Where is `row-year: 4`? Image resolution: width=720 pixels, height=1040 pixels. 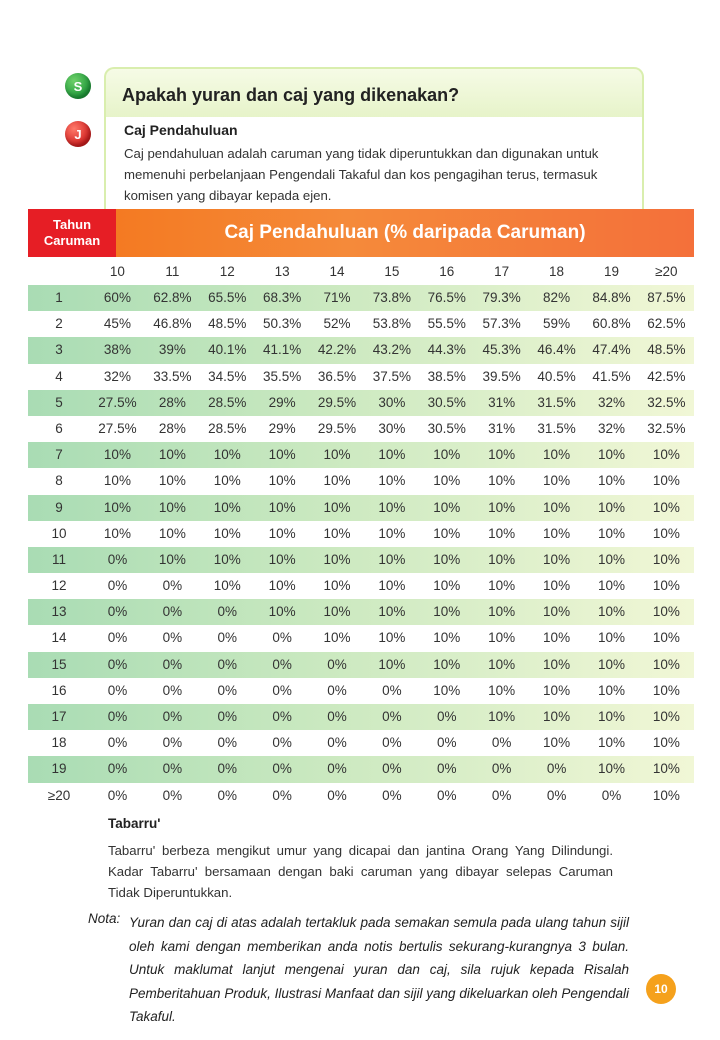 row-year: 4 is located at coordinates (59, 376).